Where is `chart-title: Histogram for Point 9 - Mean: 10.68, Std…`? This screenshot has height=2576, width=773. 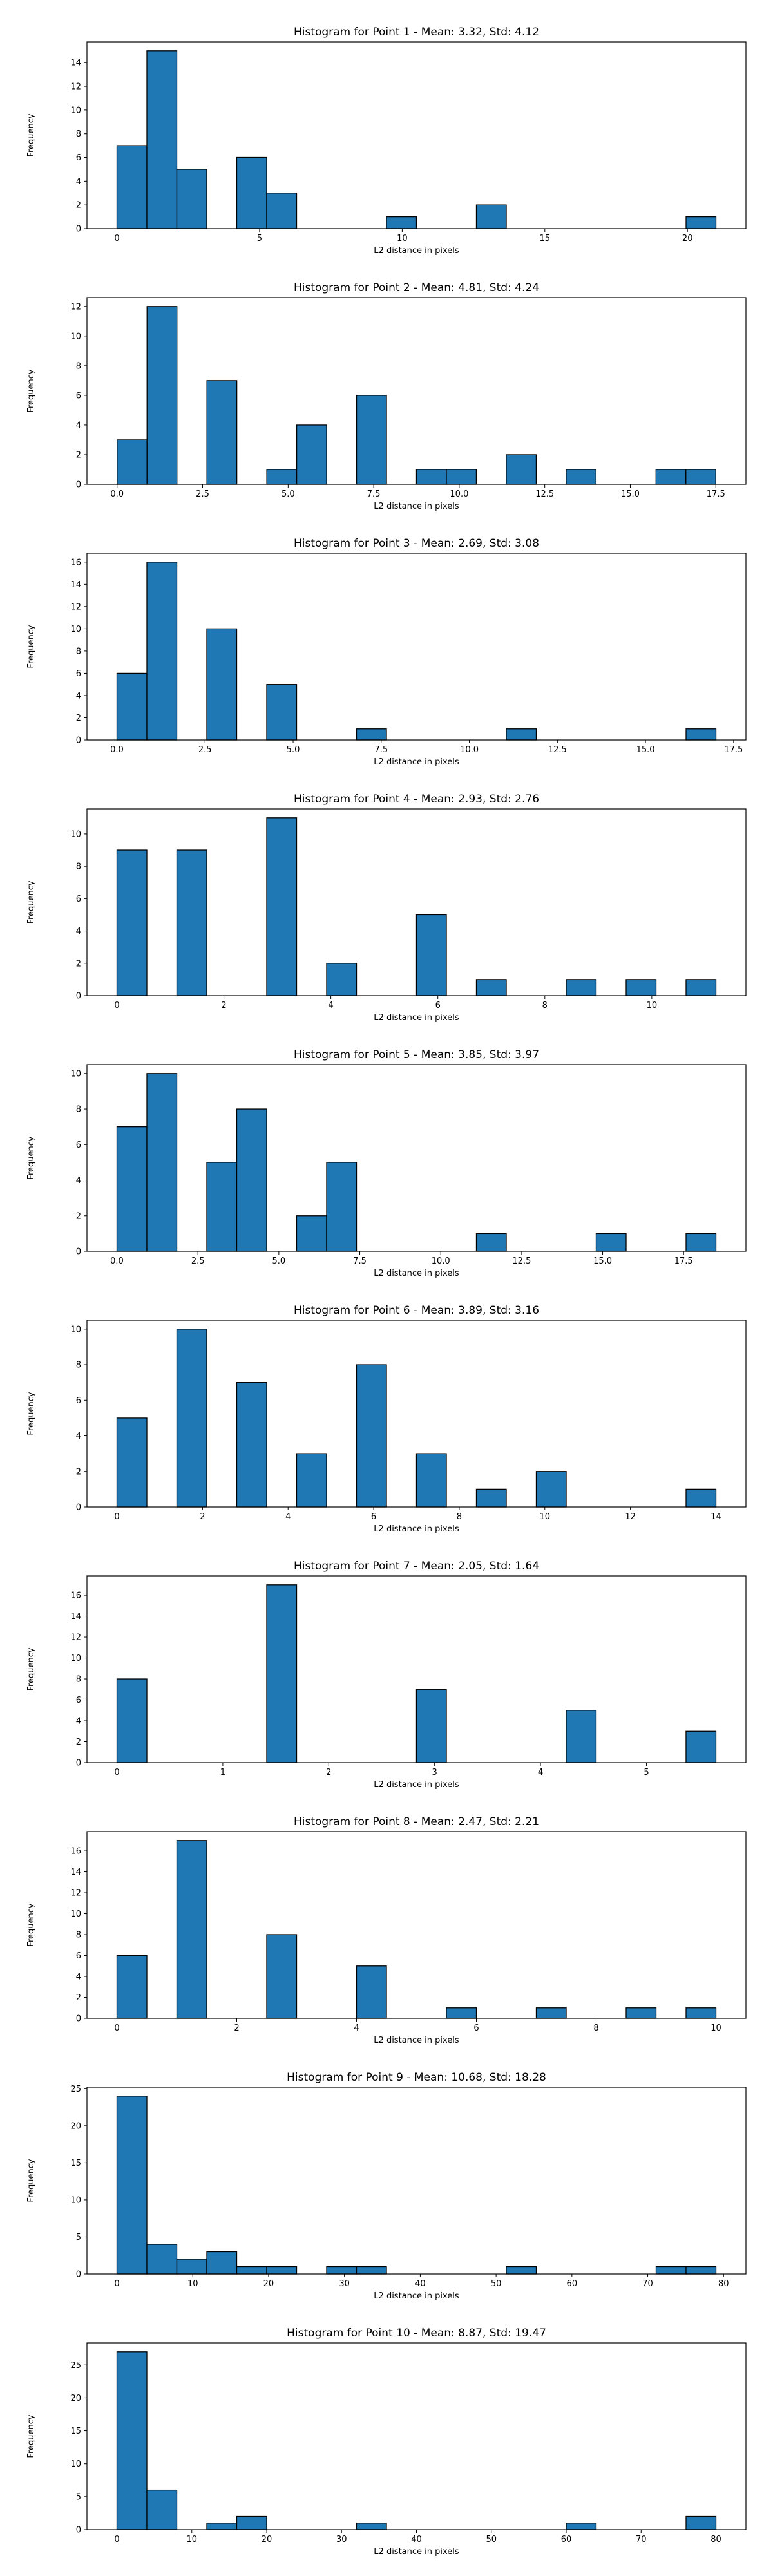 chart-title: Histogram for Point 9 - Mean: 10.68, Std… is located at coordinates (416, 2077).